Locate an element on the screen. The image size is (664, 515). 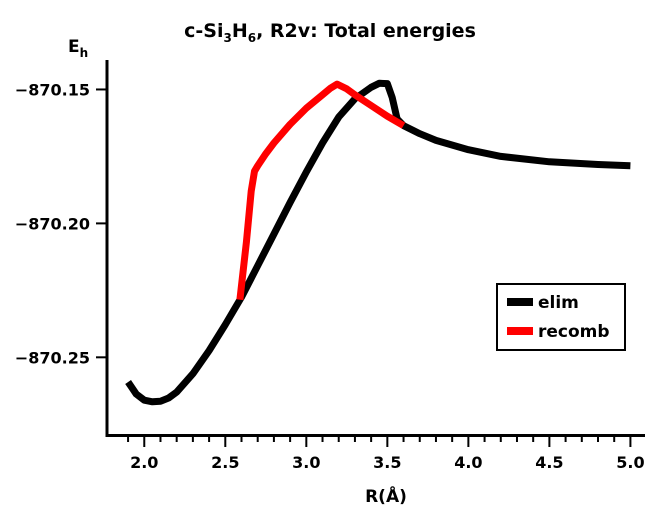
x-tick-label: 2.5 is located at coordinates (225, 462).